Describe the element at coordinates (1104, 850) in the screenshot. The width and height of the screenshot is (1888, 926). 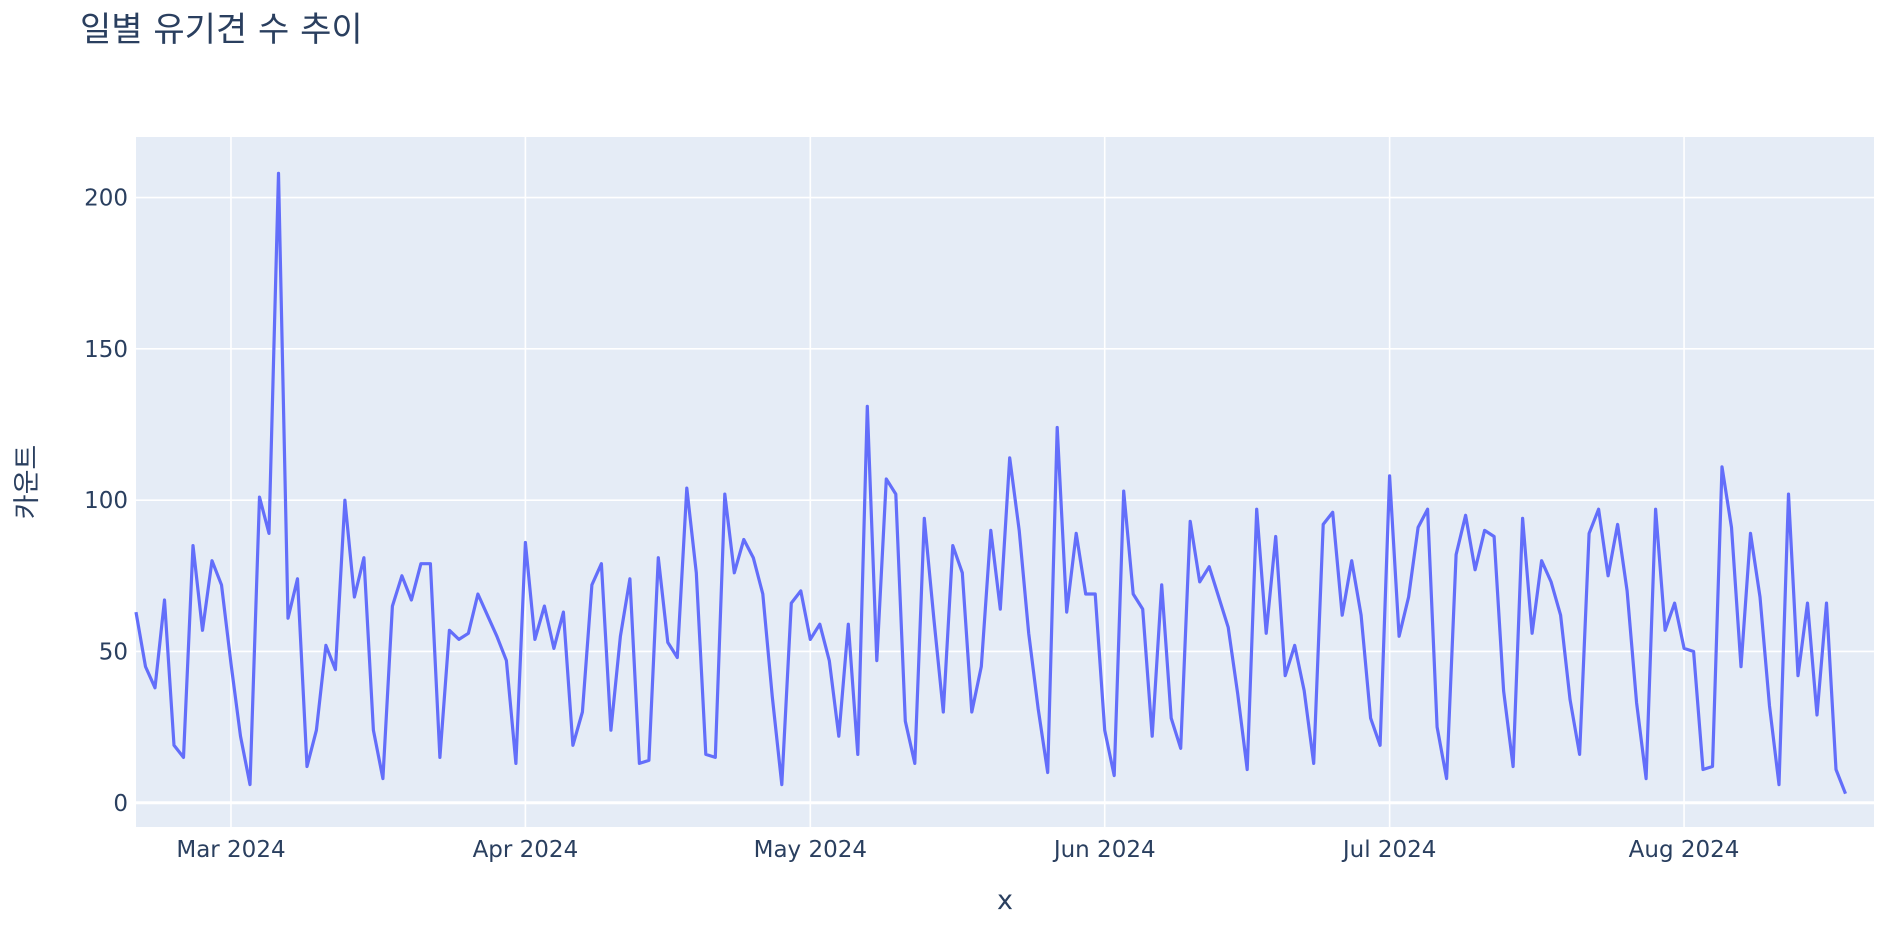
I see `x-tick-label: Jun 2024` at that location.